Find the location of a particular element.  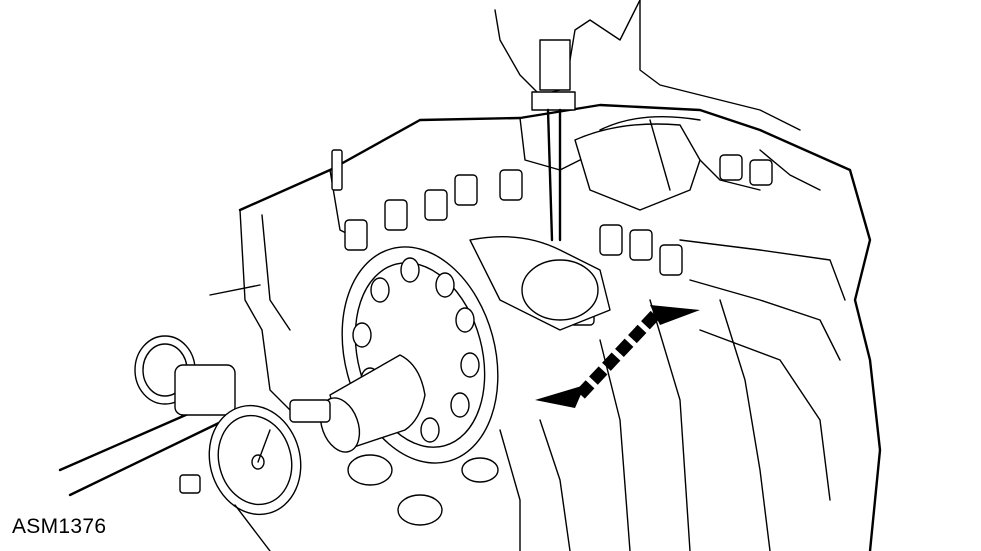

hand-screwdriver is located at coordinates (647, 121).